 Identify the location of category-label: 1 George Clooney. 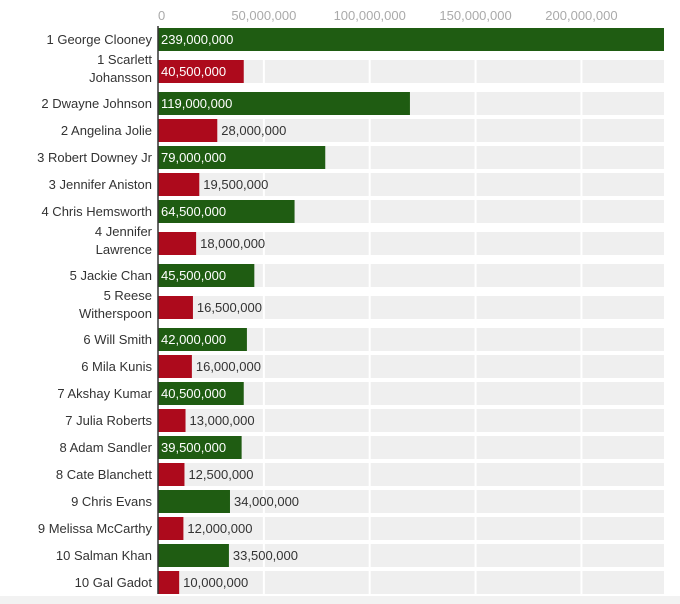
(99, 39).